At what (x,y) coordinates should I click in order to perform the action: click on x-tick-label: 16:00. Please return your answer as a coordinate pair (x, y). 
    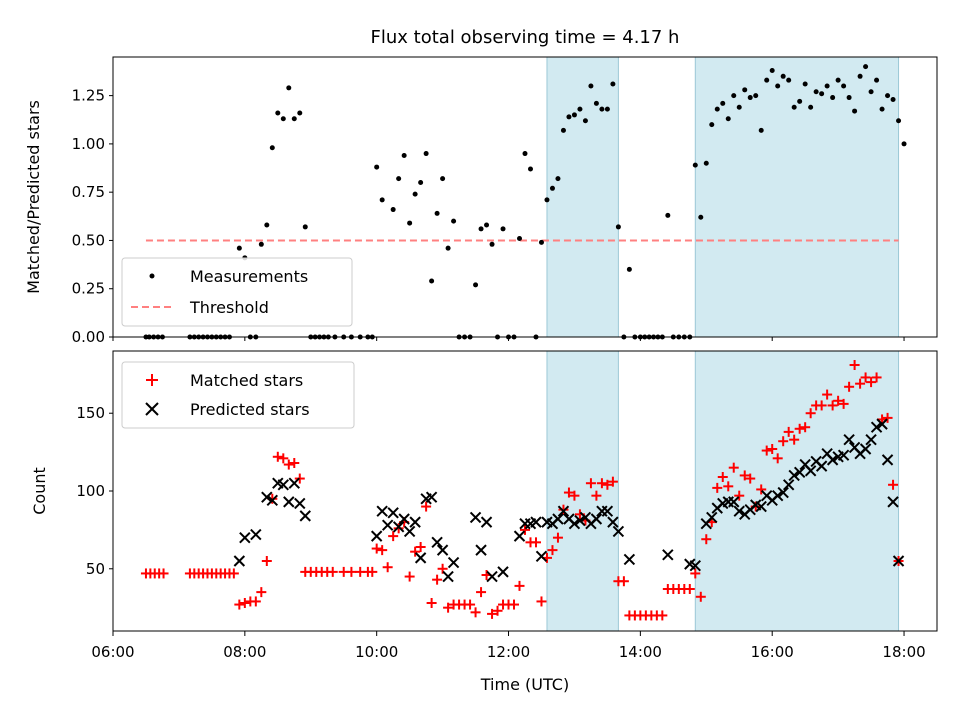
    Looking at the image, I should click on (772, 652).